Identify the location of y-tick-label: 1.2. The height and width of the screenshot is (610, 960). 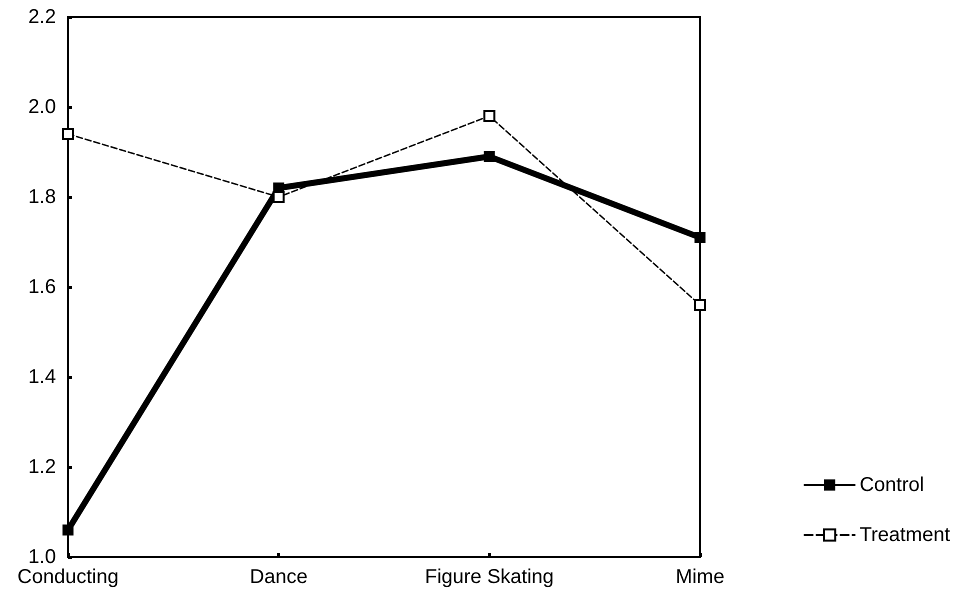
(42, 467).